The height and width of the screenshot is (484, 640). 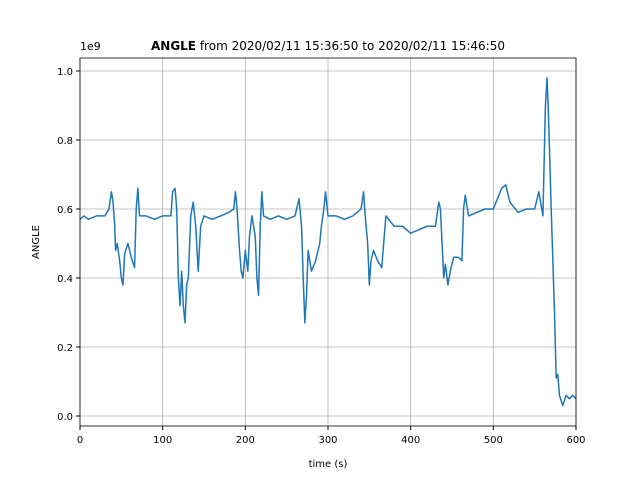 I want to click on y-tick-label: 1.0, so click(x=65, y=72).